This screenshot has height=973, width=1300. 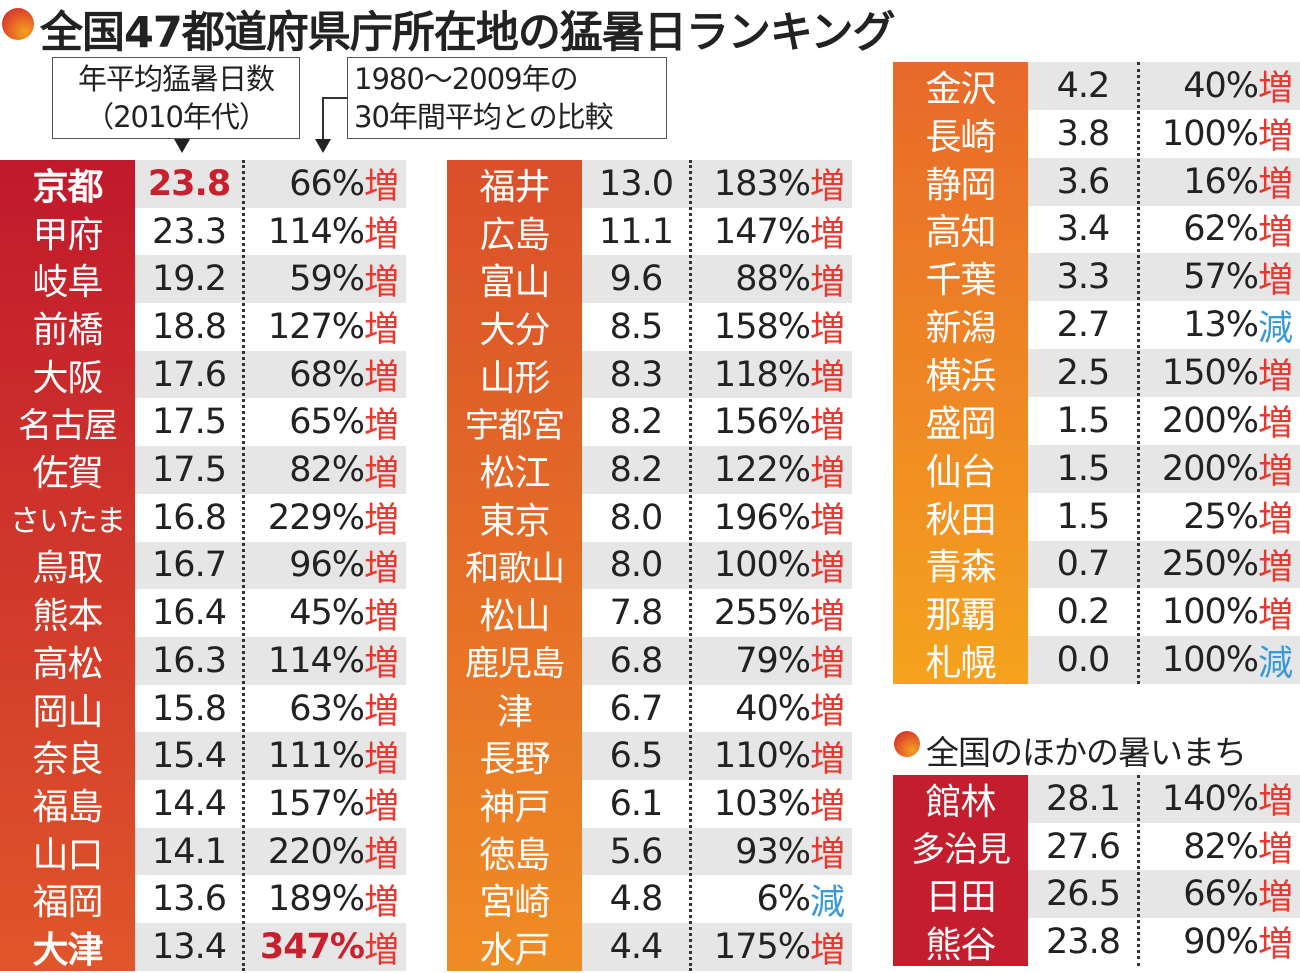 I want to click on city-name: 奈良, so click(x=67, y=760).